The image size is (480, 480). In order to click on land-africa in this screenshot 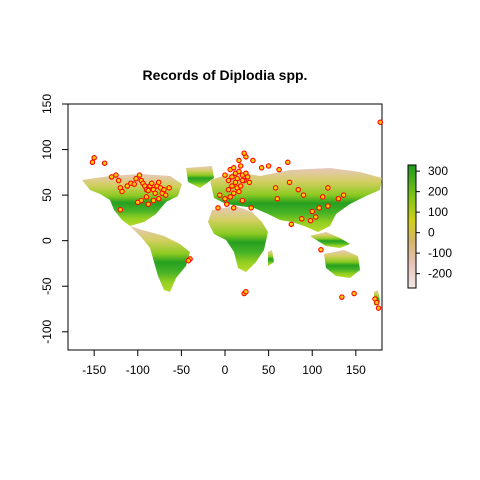, I will do `click(238, 239)`.